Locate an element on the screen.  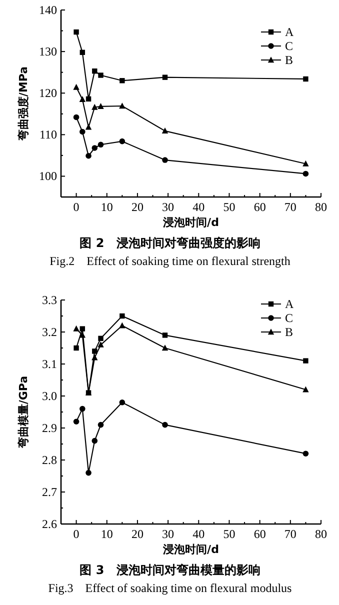
text: Fig.3 Effect of soaking time on flexural modulus is located at coordinates (170, 588).